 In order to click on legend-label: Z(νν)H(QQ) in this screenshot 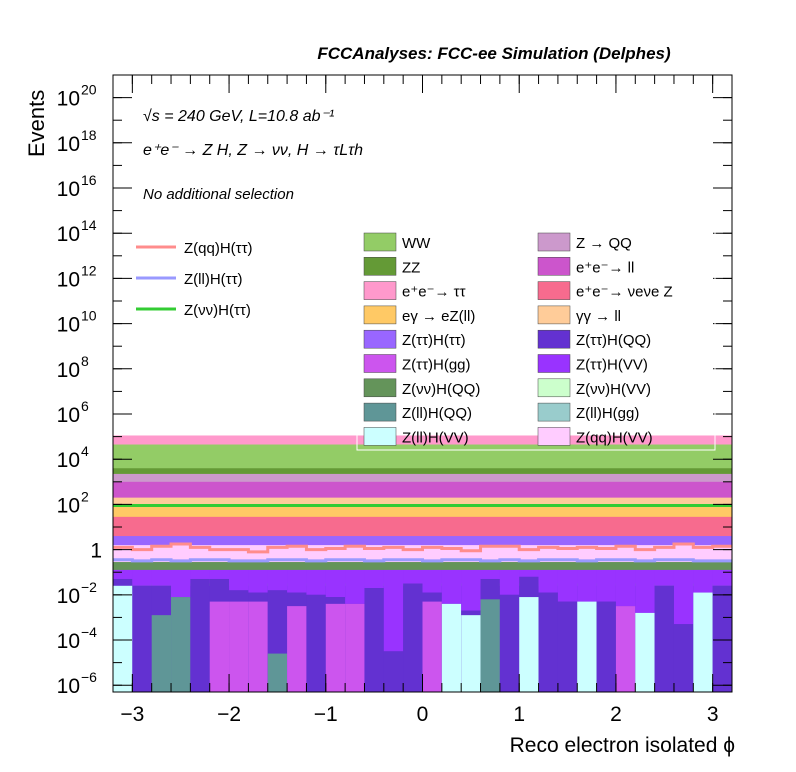, I will do `click(441, 389)`.